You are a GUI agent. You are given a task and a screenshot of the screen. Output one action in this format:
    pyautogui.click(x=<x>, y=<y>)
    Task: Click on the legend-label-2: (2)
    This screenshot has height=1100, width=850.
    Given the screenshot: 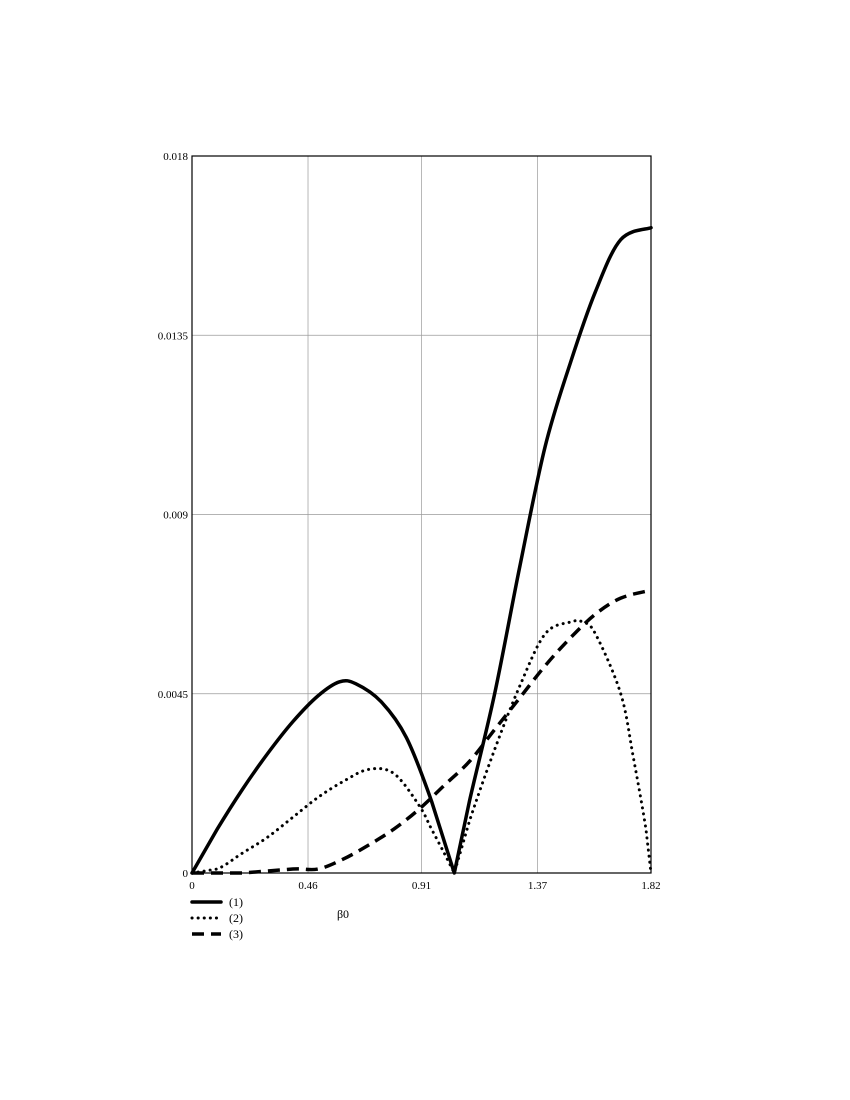 What is the action you would take?
    pyautogui.click(x=236, y=918)
    